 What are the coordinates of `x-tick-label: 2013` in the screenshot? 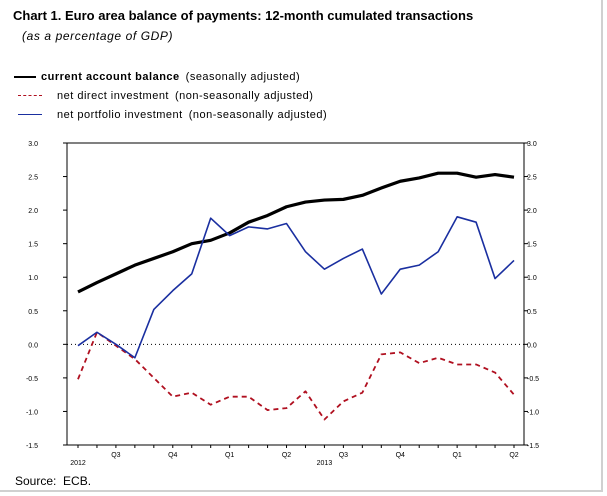 It's located at (325, 463).